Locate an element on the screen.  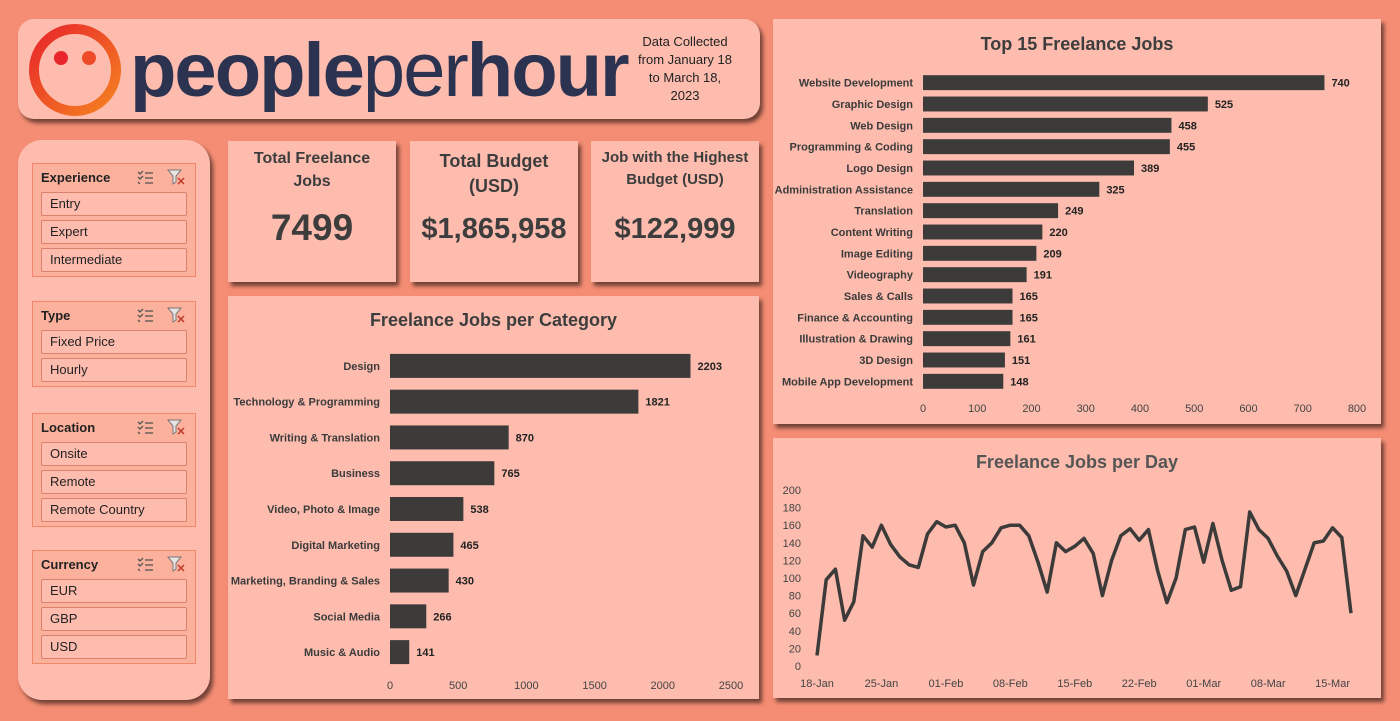
chart-title: Freelance Jobs per Day is located at coordinates (1077, 462).